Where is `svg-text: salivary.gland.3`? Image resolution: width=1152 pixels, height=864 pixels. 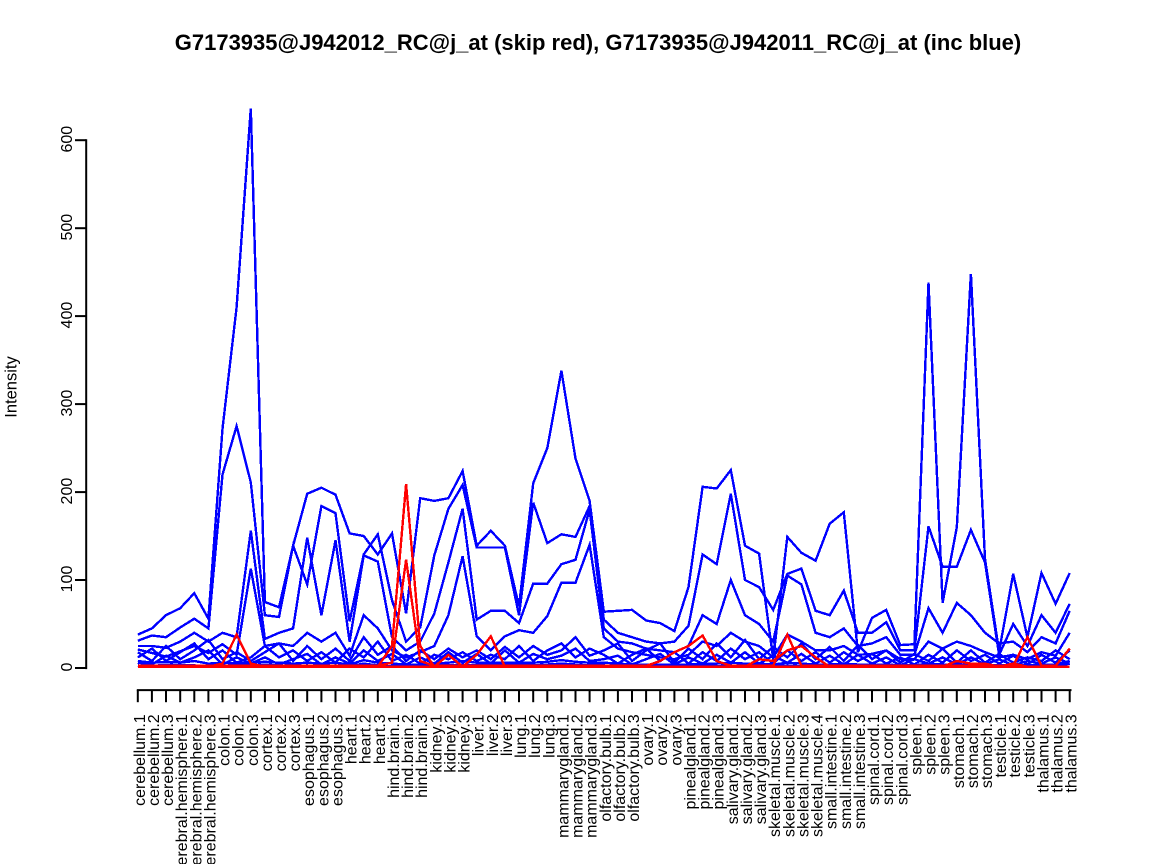
svg-text: salivary.gland.3 is located at coordinates (761, 769).